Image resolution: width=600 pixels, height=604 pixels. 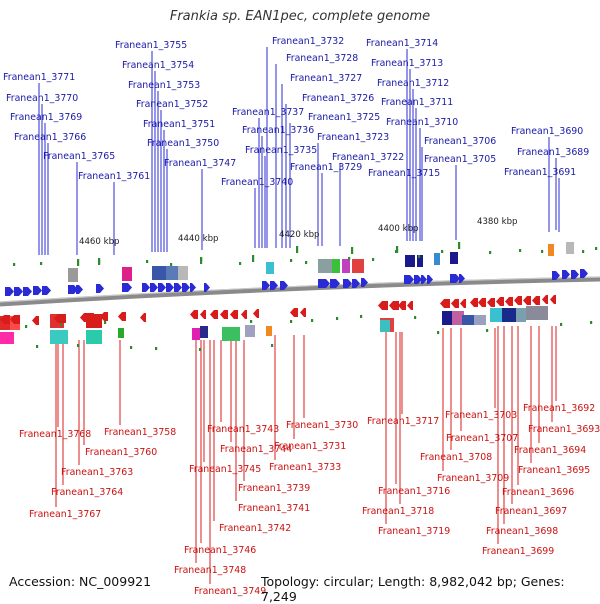 I want to click on reverse-gene-label: Franean1_3730, so click(x=322, y=425).